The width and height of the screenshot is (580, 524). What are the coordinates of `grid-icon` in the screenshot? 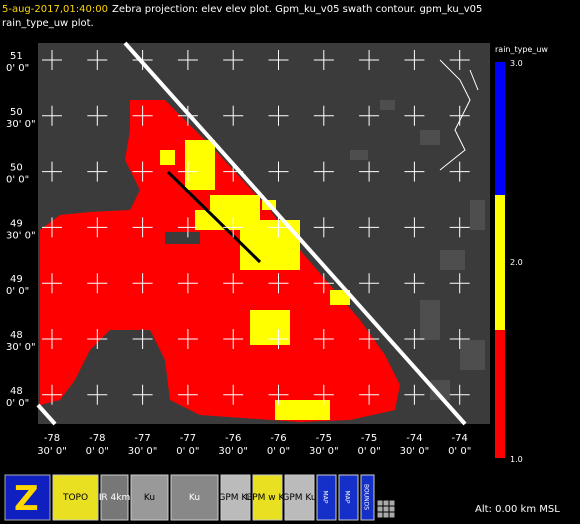 It's located at (386, 509).